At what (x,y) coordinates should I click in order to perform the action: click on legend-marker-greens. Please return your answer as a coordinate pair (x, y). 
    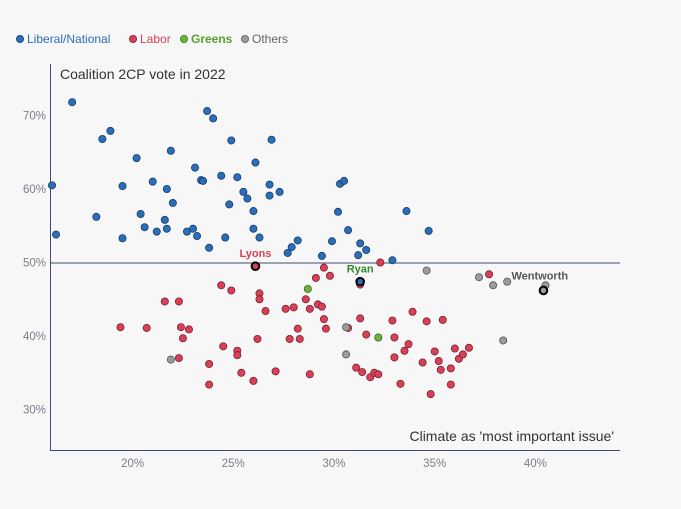
    Looking at the image, I should click on (183, 39).